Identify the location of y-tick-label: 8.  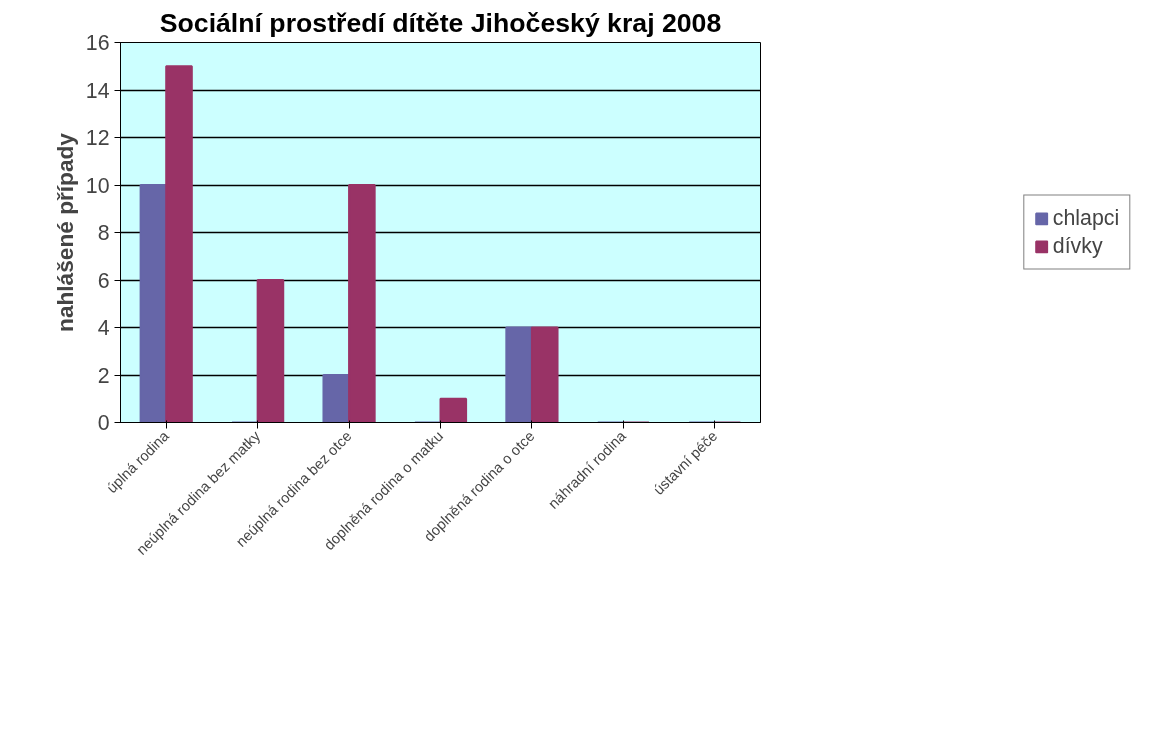
(103, 233).